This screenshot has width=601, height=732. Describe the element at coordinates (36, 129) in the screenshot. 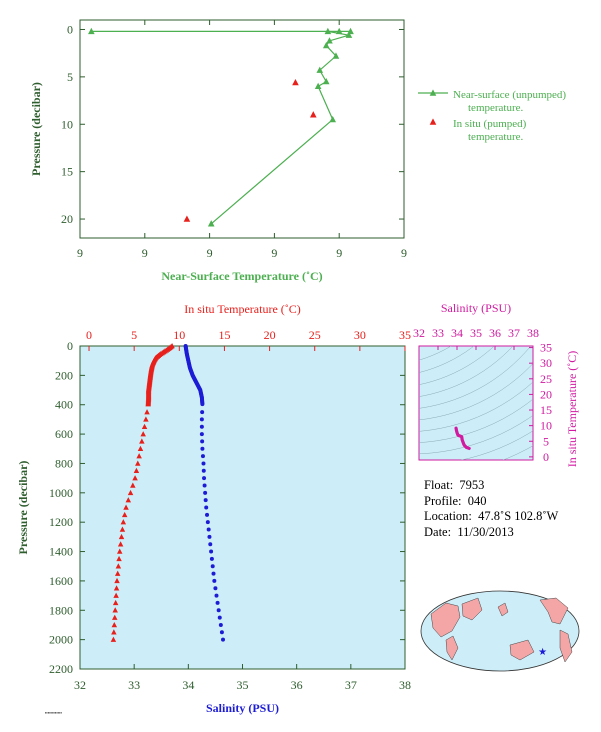

I see `top-y-axis-label: Pressure (decibar)` at that location.